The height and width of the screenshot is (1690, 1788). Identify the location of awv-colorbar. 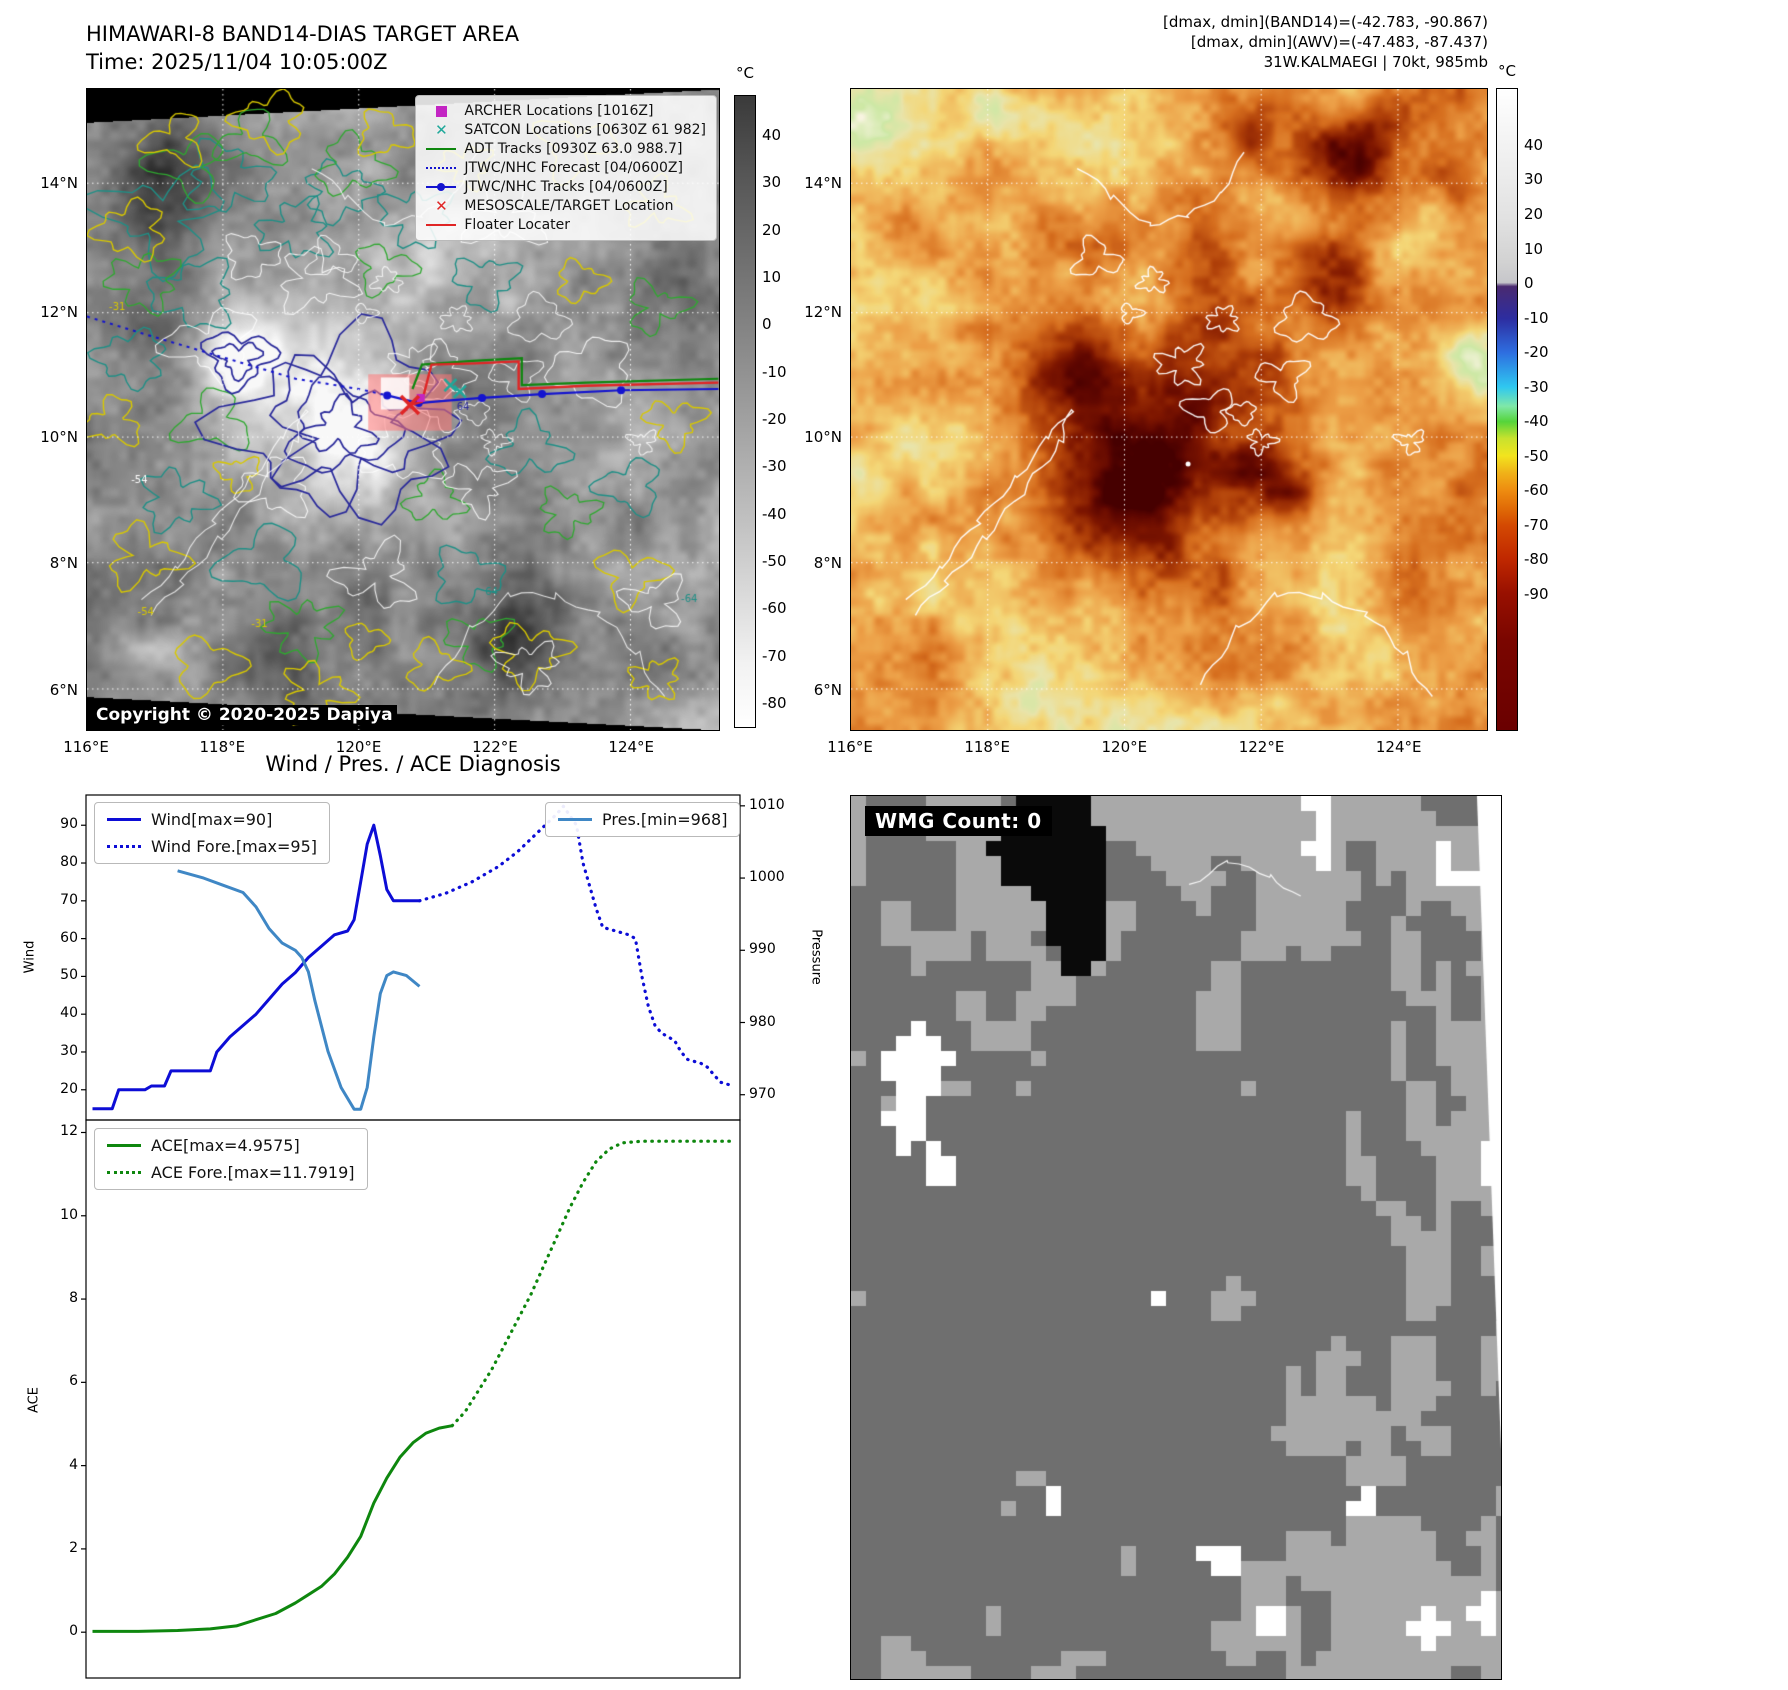
(1507, 409).